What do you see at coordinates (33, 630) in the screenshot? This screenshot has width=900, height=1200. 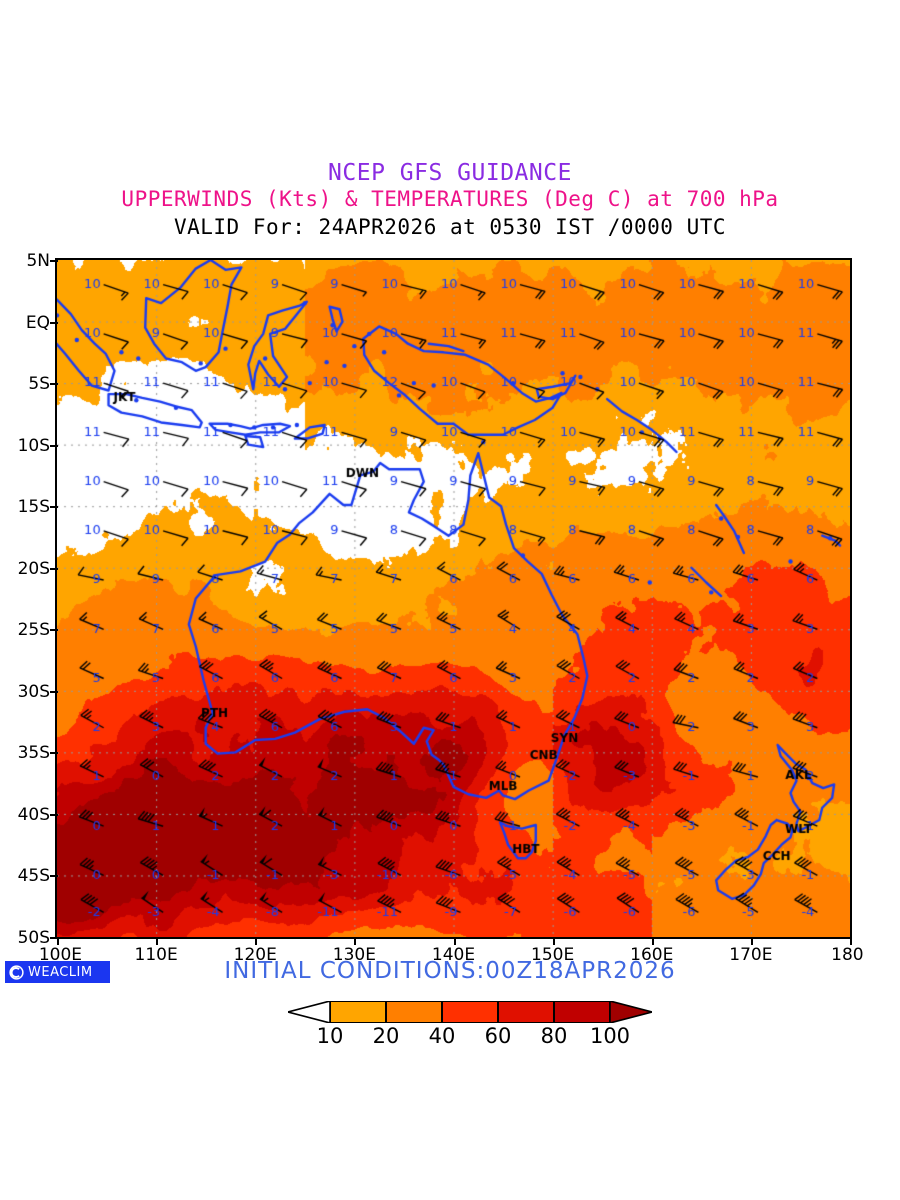 I see `y-axis-tick: 25S` at bounding box center [33, 630].